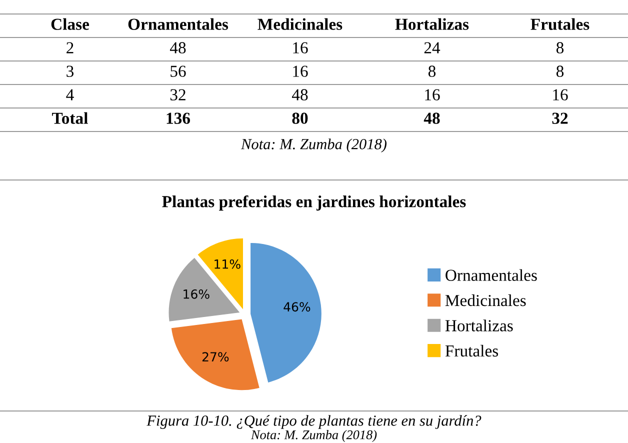  What do you see at coordinates (227, 264) in the screenshot?
I see `data-label: 11%` at bounding box center [227, 264].